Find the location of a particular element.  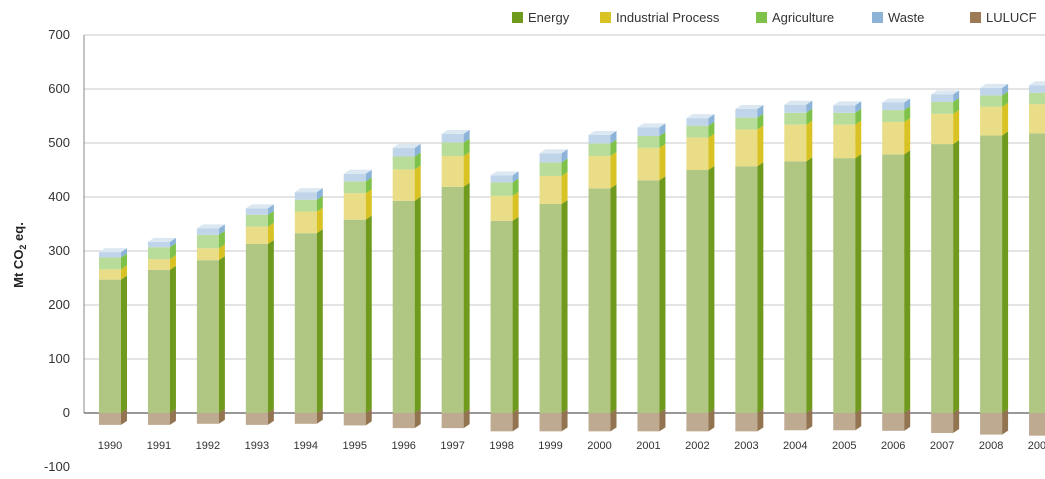

bar-group-1997 is located at coordinates (455, 279).